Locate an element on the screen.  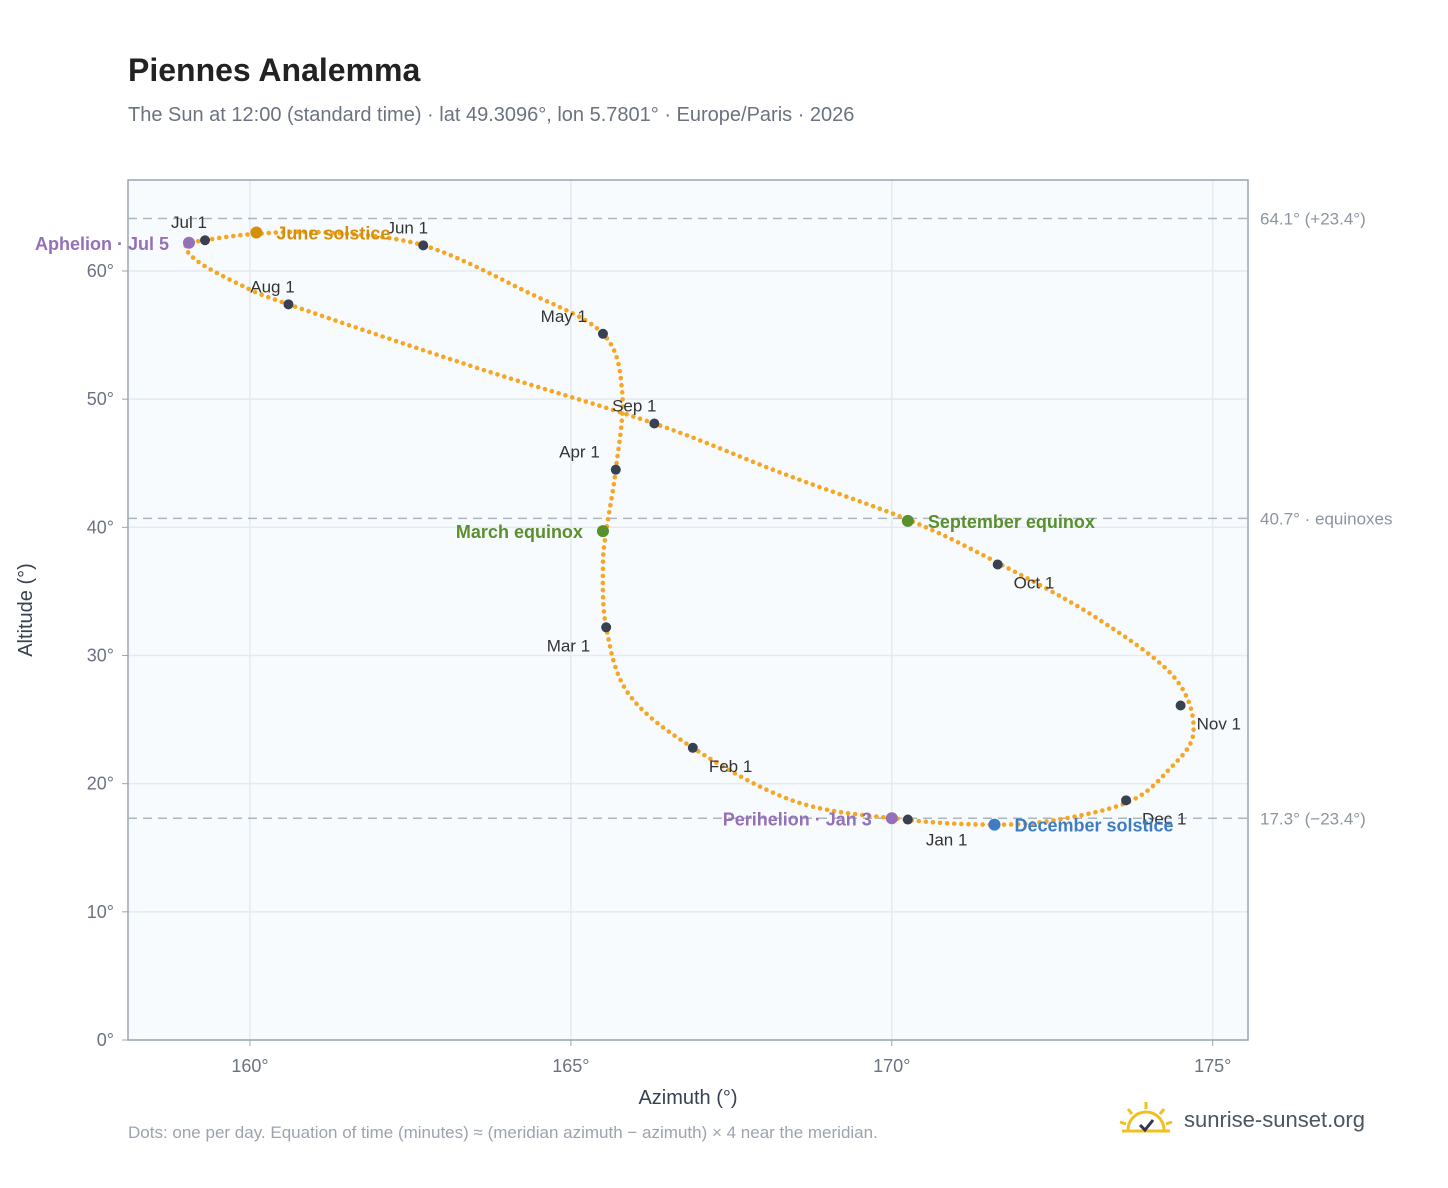
x-tick-label: 160° is located at coordinates (249, 1066).